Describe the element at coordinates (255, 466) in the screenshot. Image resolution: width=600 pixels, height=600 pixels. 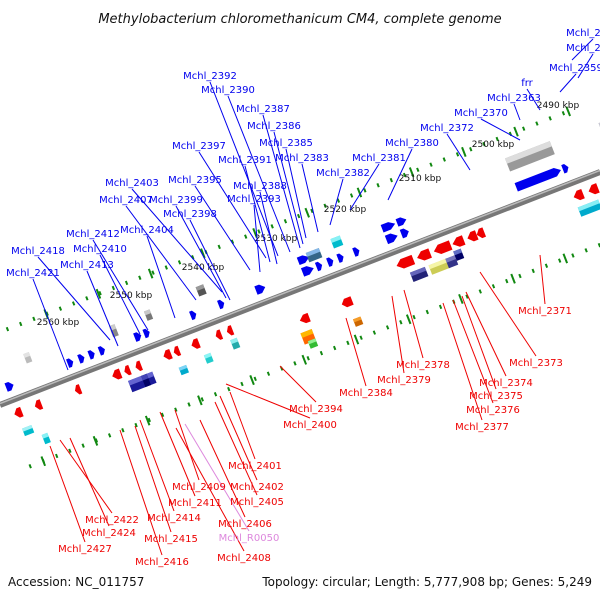
I see `reverse-gene-label: Mchl_2401` at that location.